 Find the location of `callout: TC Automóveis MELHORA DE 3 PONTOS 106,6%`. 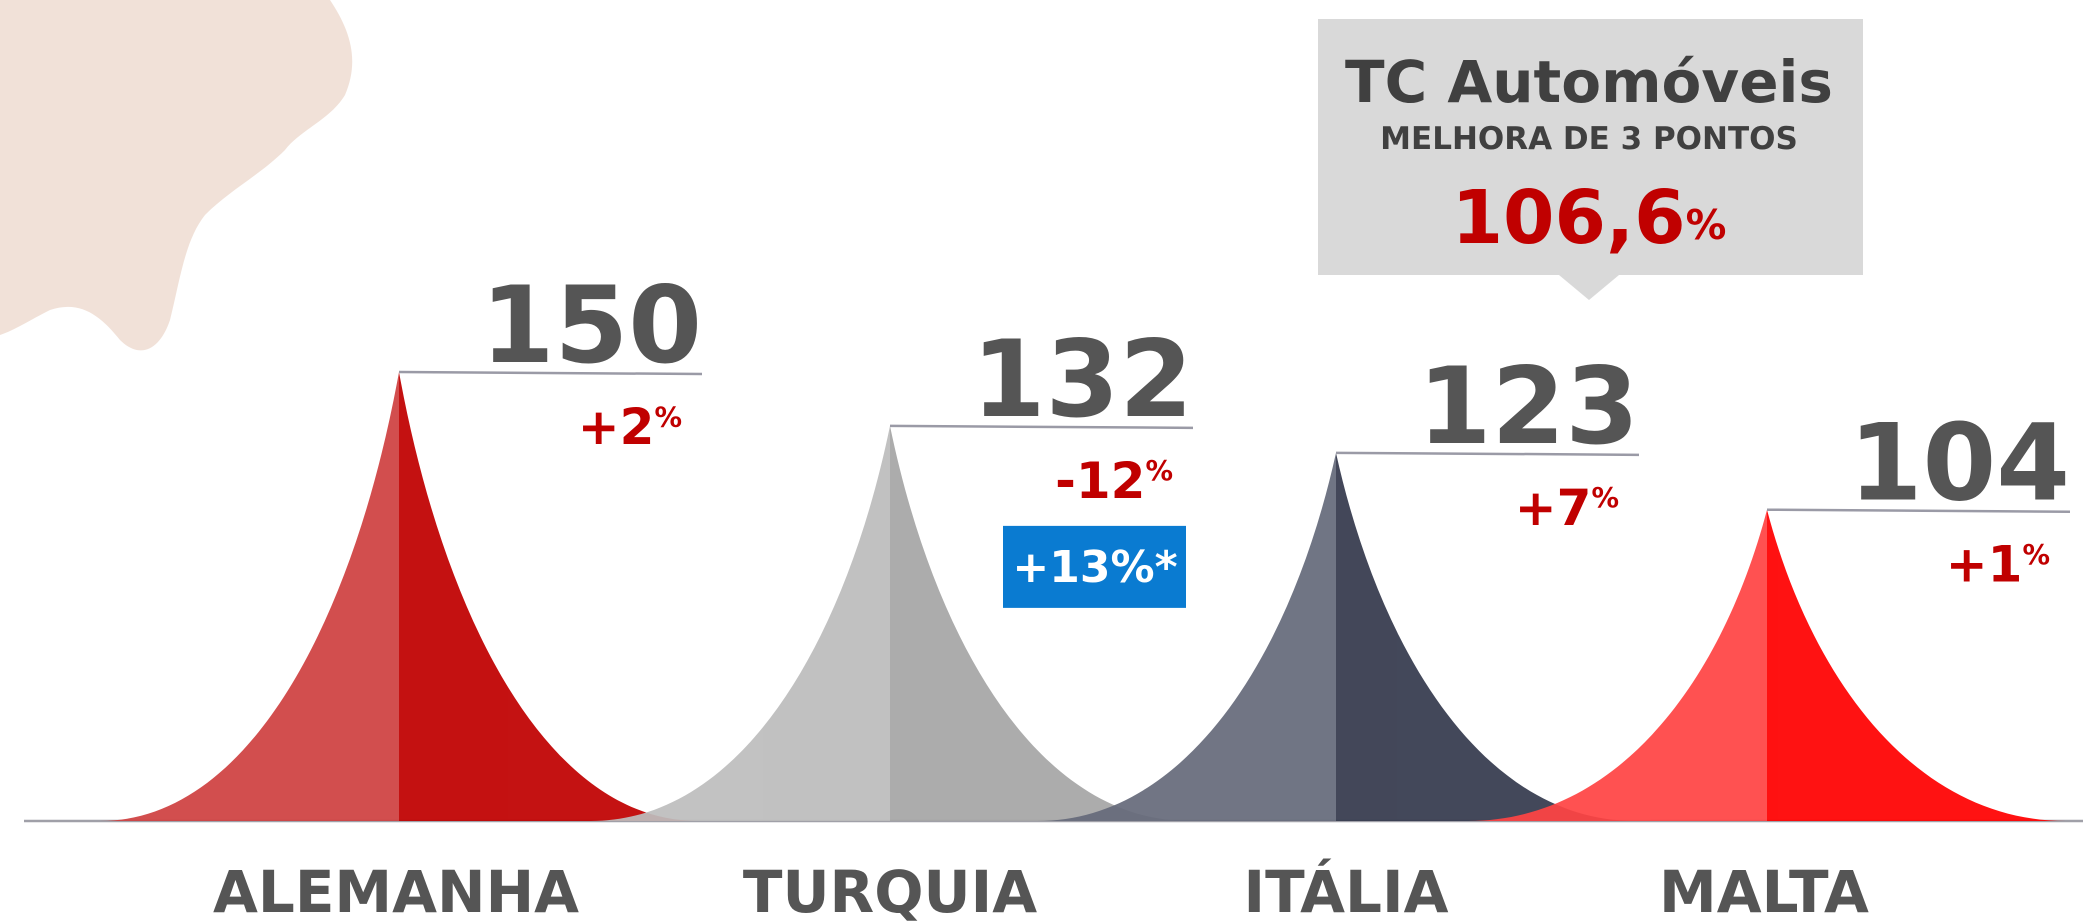

callout: TC Automóveis MELHORA DE 3 PONTOS 106,6% is located at coordinates (1590, 159).